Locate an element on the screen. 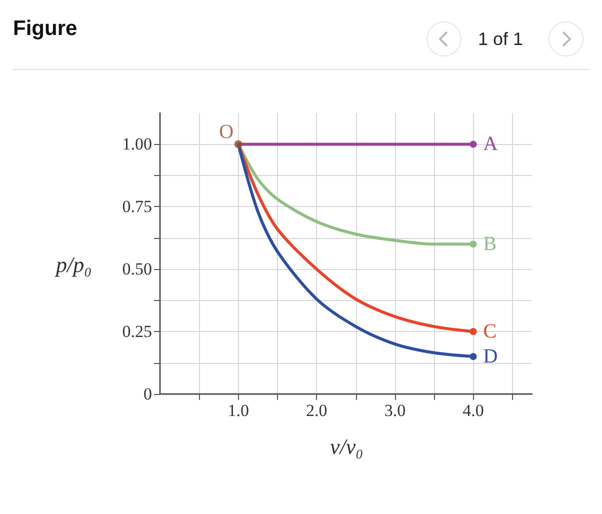 This screenshot has width=602, height=514. y-tick-label: 0.75 is located at coordinates (137, 206).